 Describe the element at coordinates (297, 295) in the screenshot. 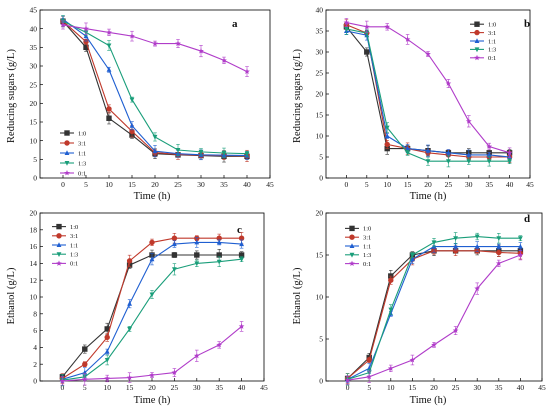

I see `panel-d-ylabel: Ethanol (g/L)` at that location.